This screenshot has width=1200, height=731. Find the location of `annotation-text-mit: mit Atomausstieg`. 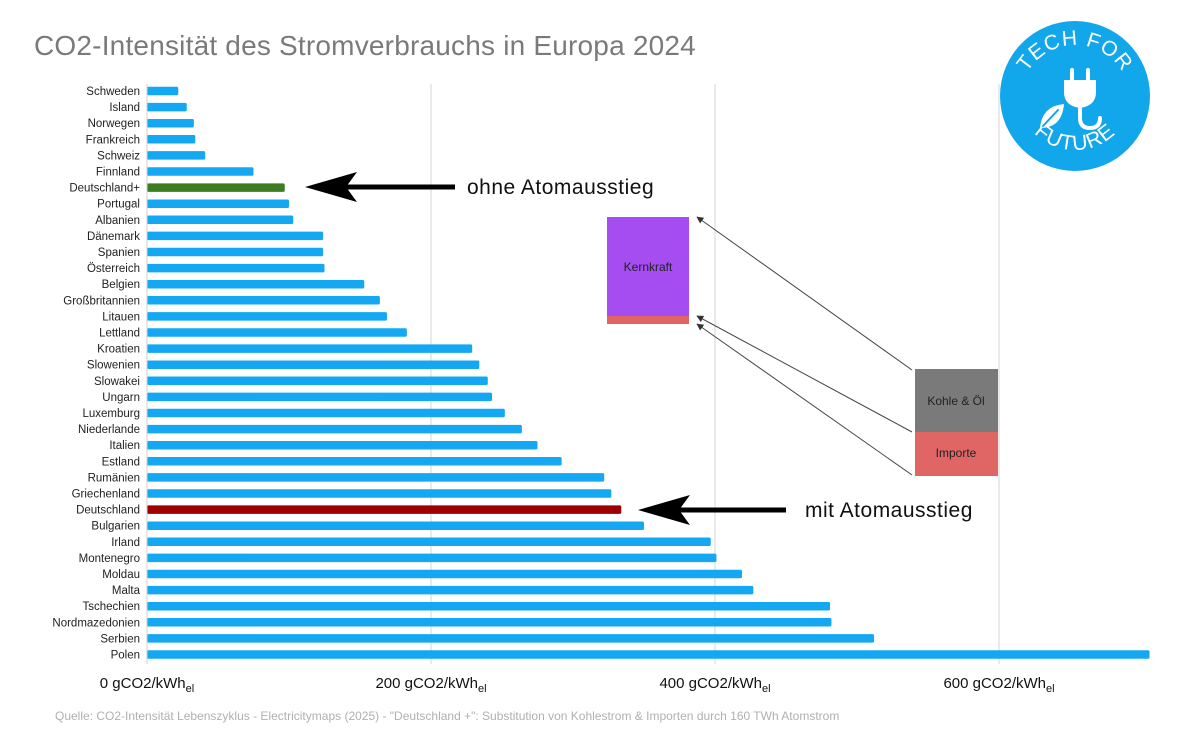

annotation-text-mit: mit Atomausstieg is located at coordinates (889, 510).